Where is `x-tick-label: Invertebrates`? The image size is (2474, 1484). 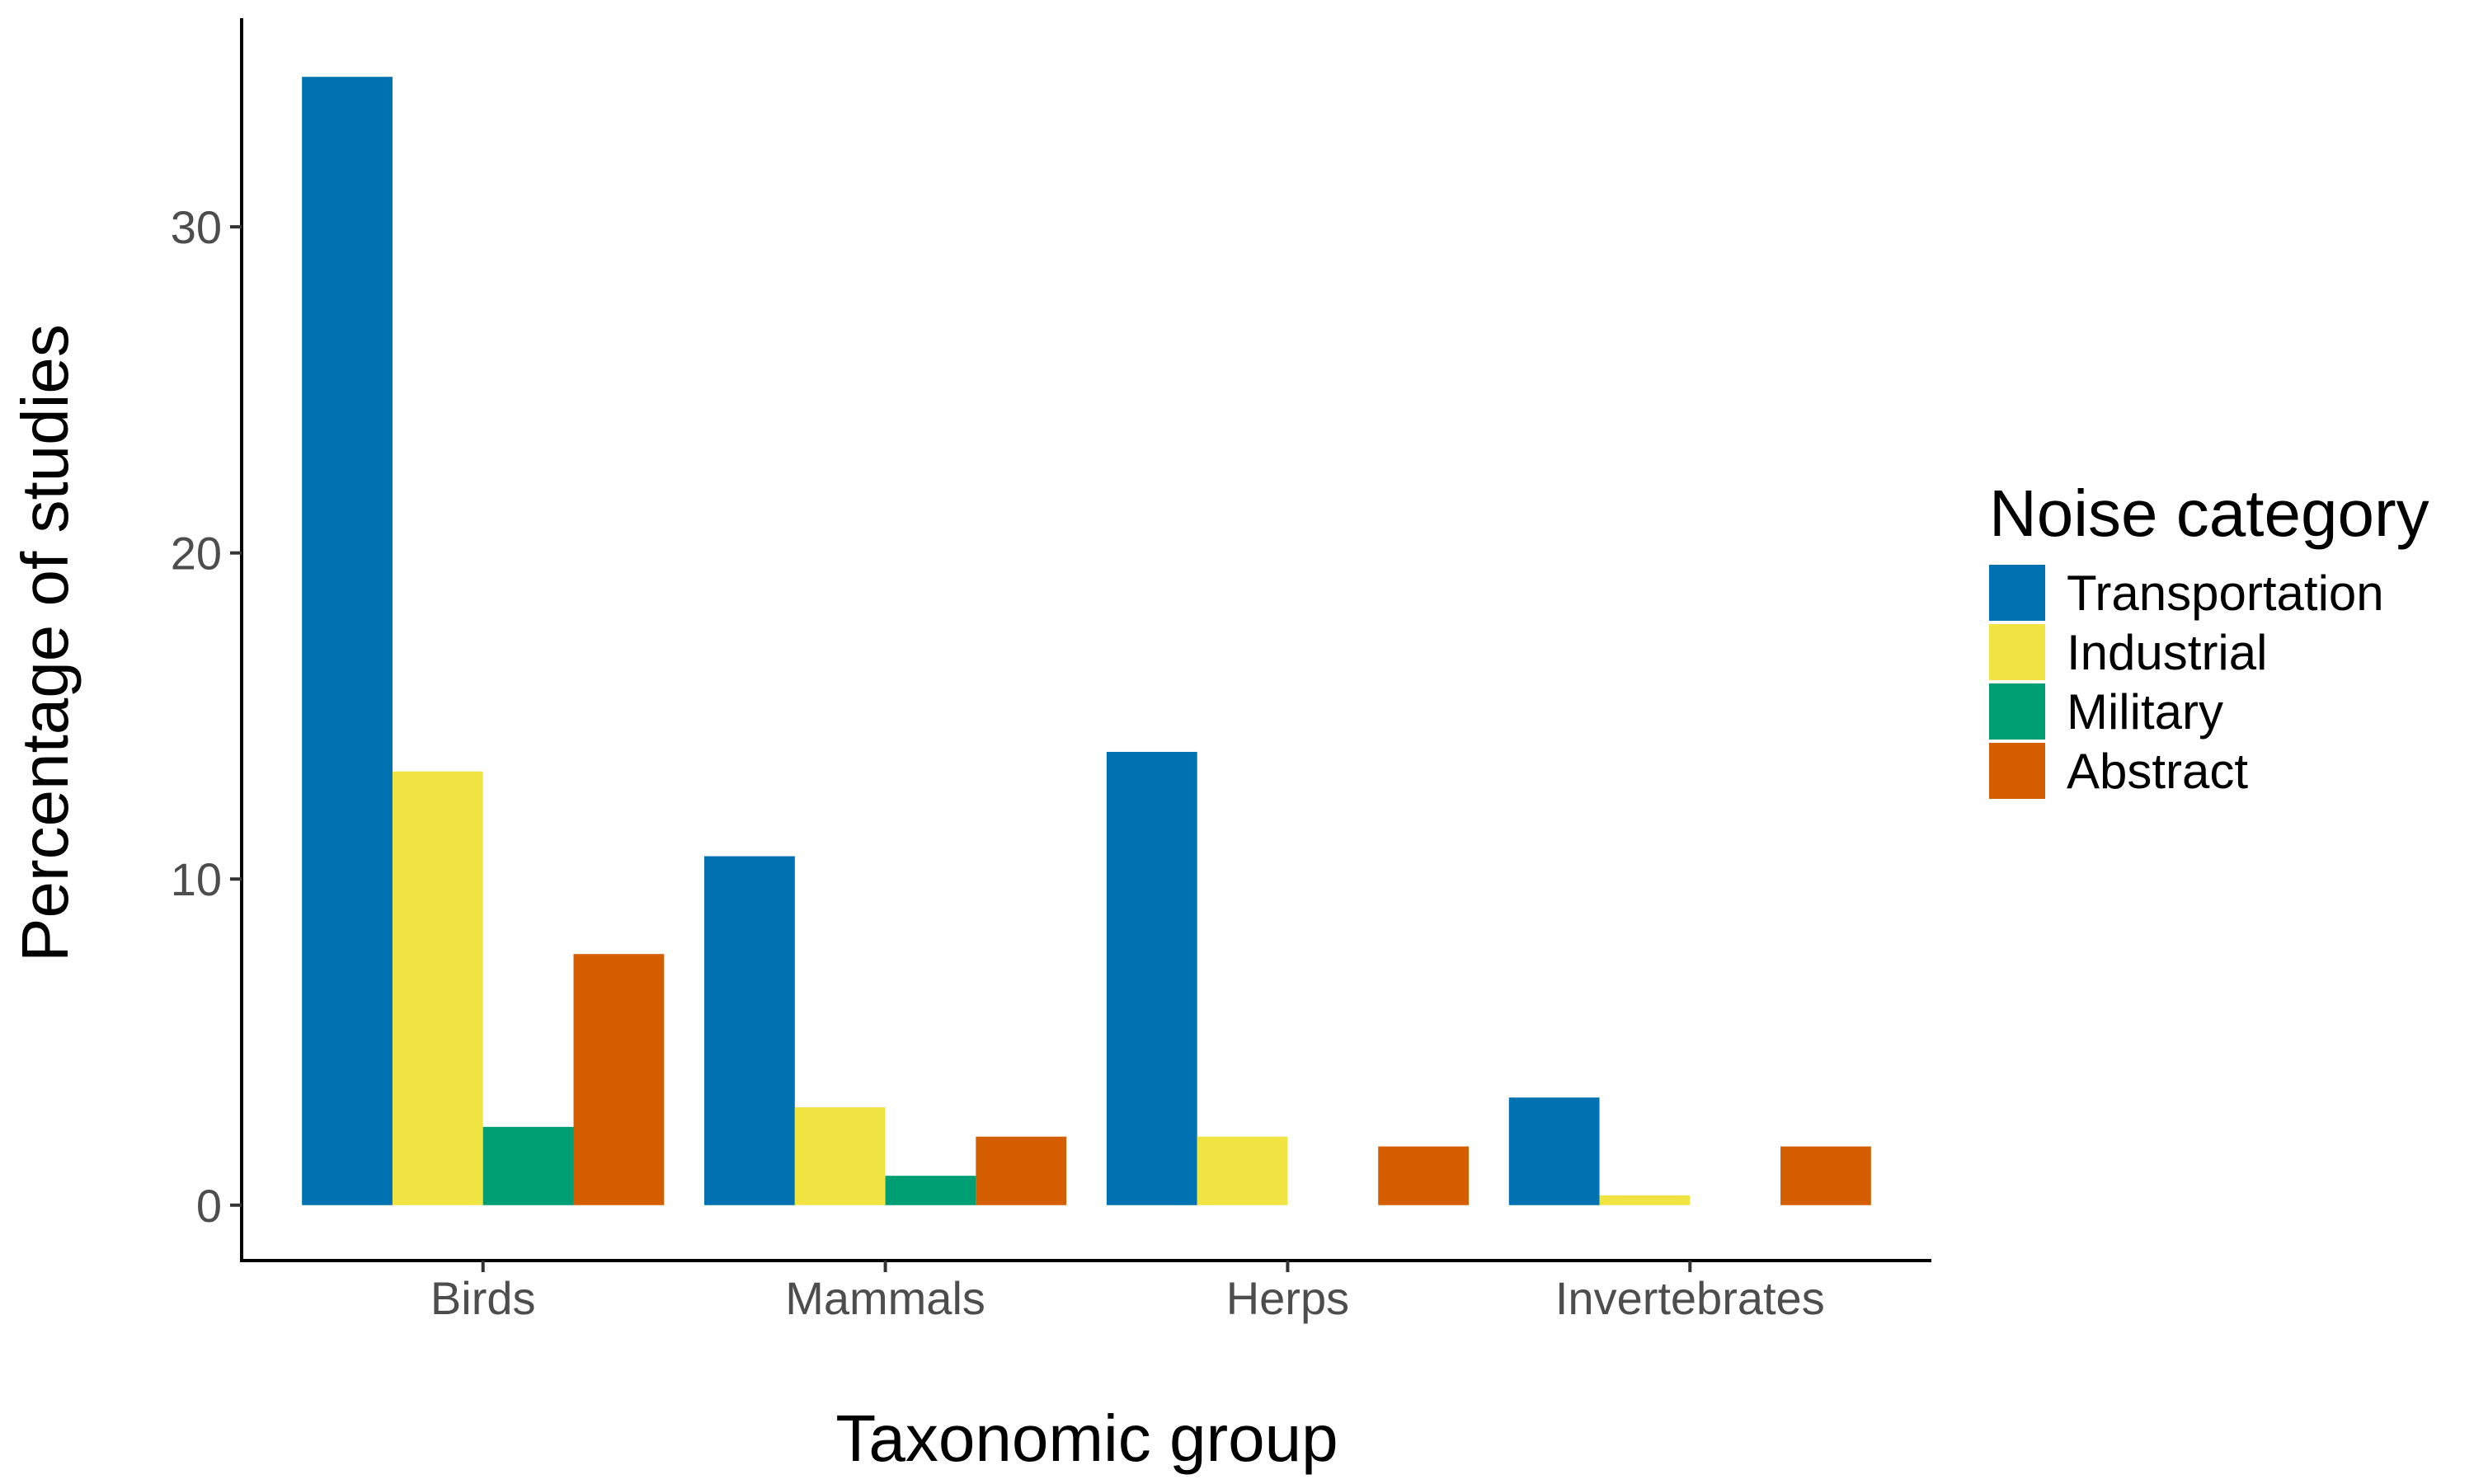
x-tick-label: Invertebrates is located at coordinates (1690, 1298).